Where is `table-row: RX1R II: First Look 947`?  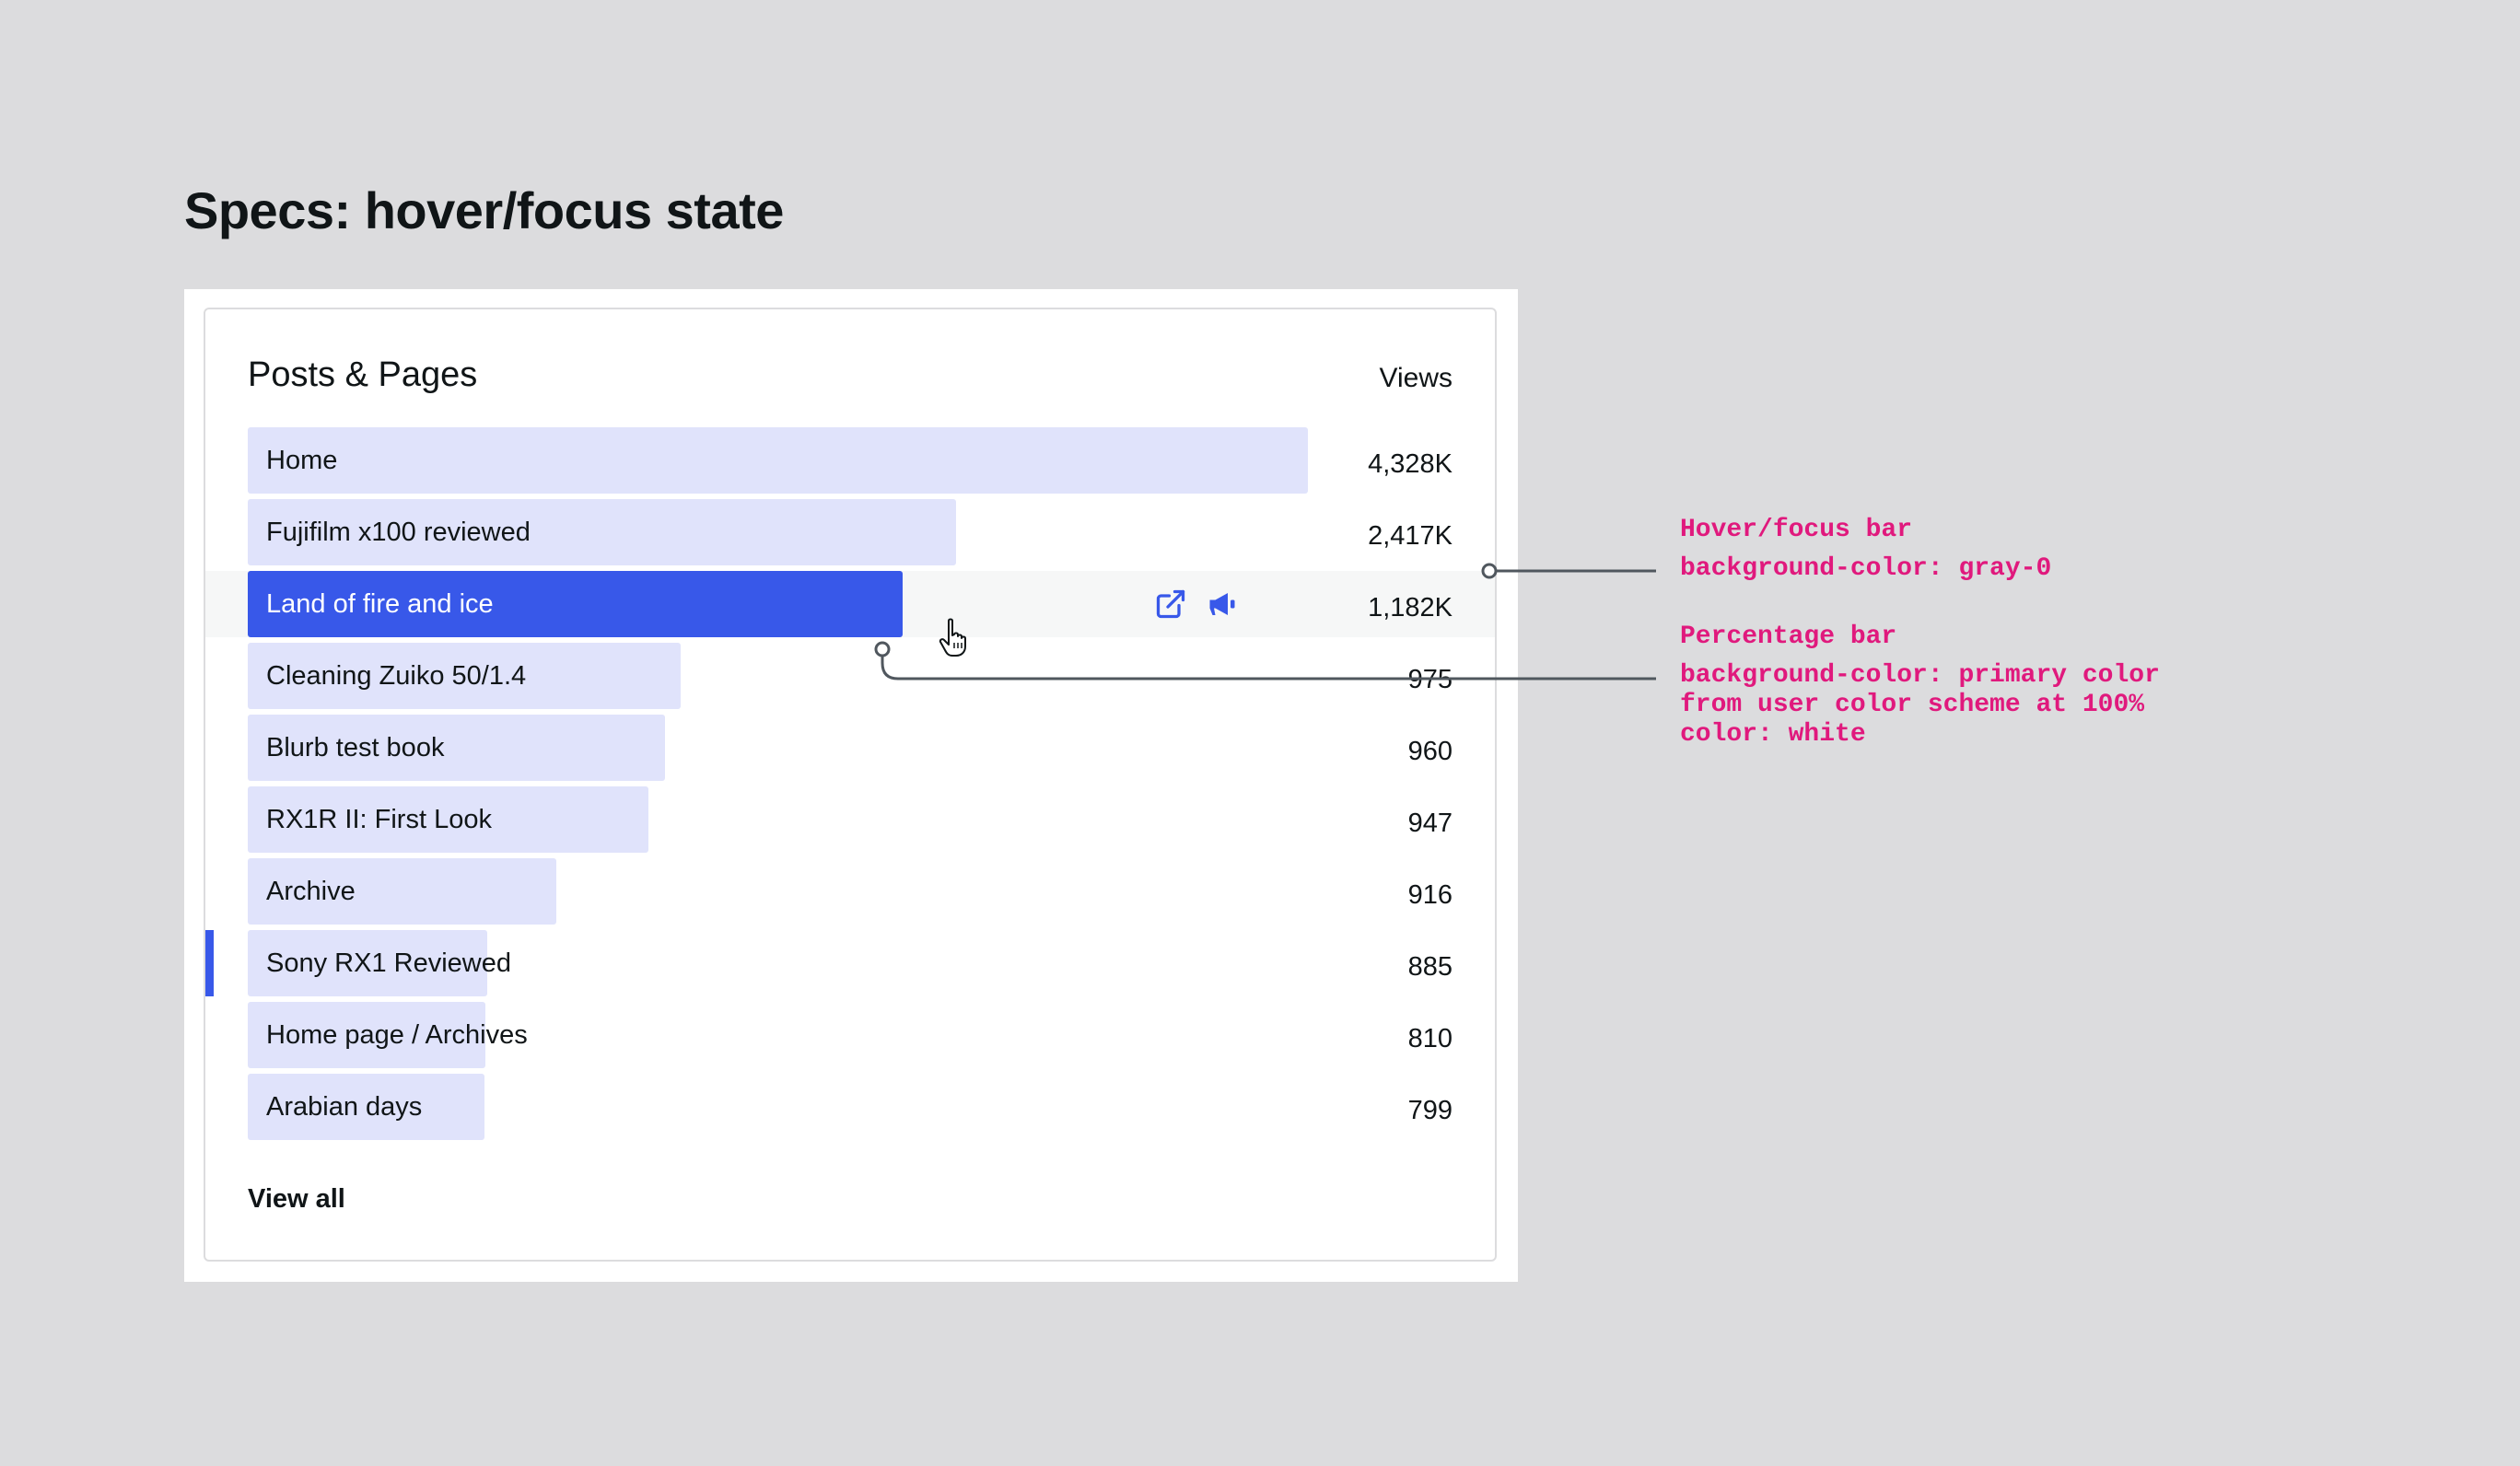
table-row: RX1R II: First Look 947 is located at coordinates (850, 819).